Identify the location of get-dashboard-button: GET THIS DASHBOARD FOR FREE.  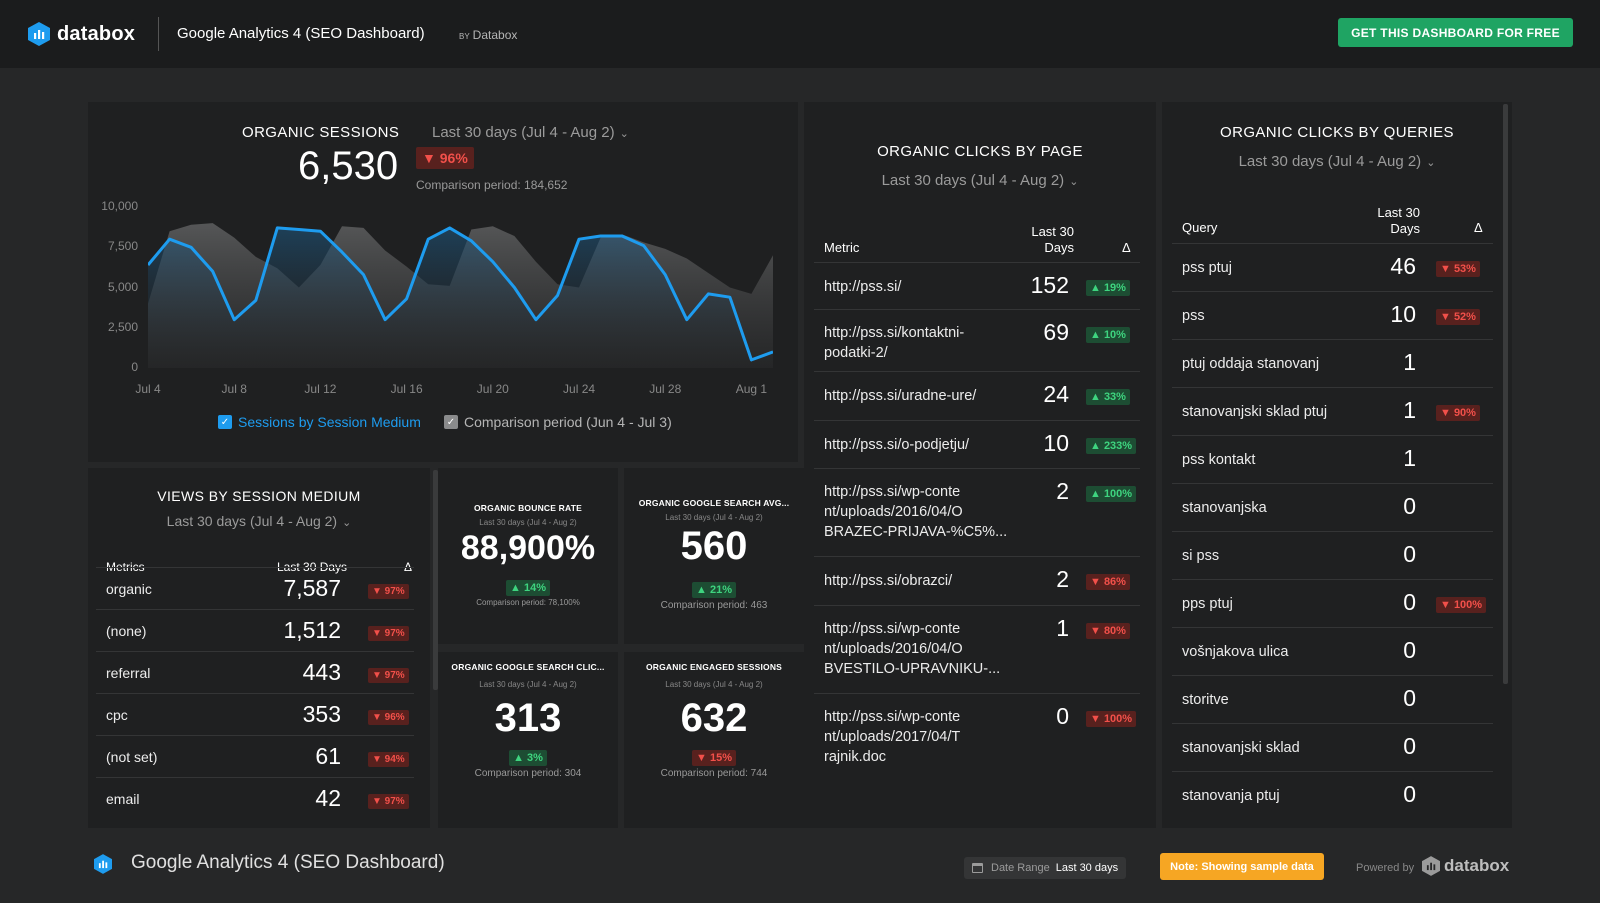
(1455, 32).